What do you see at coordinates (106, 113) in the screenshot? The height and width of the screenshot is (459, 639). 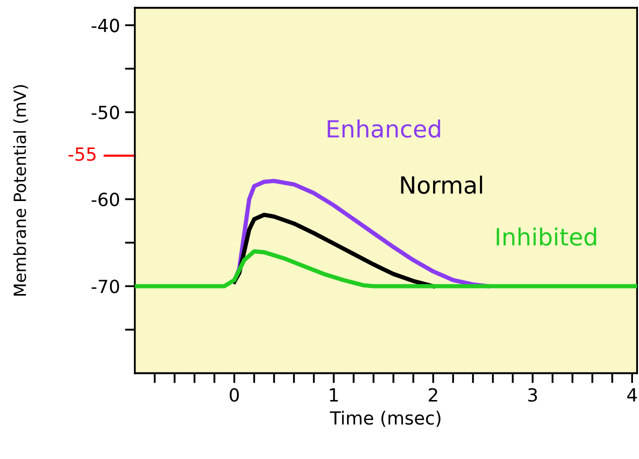 I see `y-tick-label: -50` at bounding box center [106, 113].